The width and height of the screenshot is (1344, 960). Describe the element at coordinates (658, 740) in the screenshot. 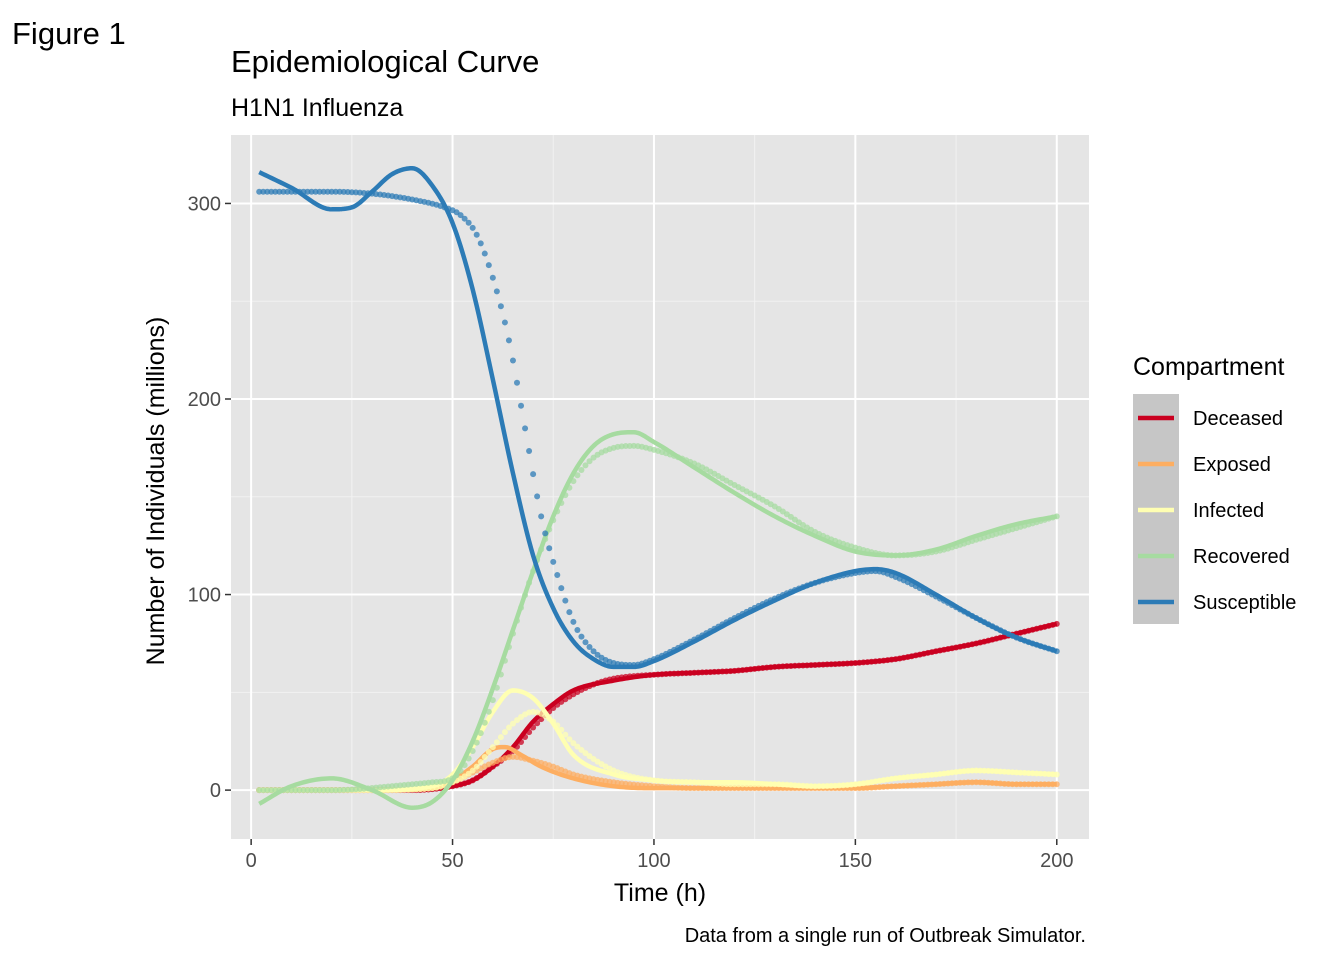

I see `smooth-line` at that location.